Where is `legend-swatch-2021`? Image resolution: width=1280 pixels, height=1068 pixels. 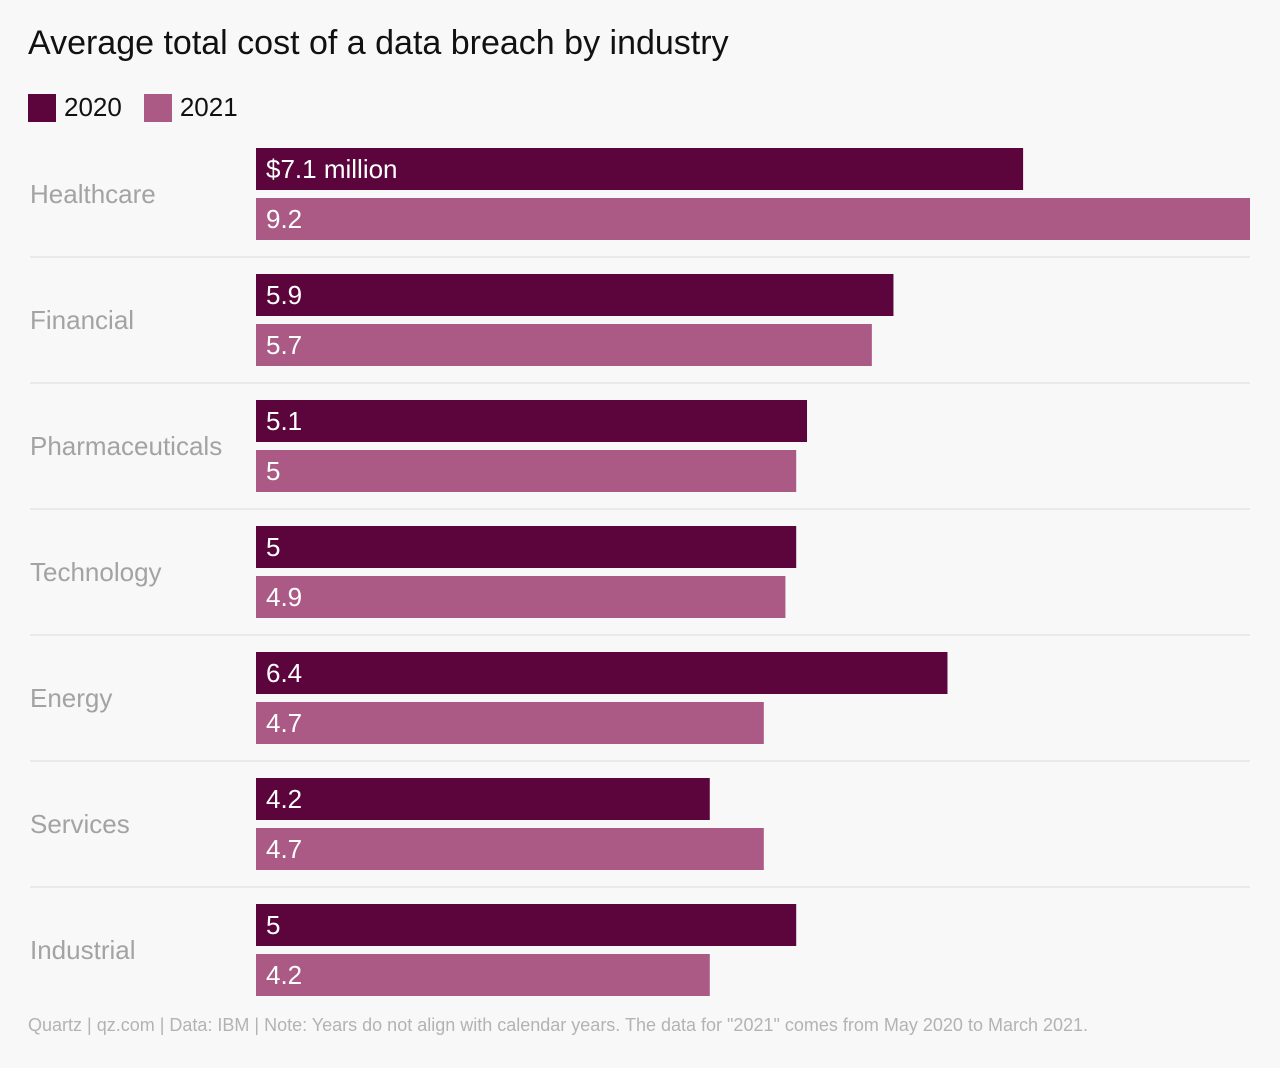
legend-swatch-2021 is located at coordinates (157, 107).